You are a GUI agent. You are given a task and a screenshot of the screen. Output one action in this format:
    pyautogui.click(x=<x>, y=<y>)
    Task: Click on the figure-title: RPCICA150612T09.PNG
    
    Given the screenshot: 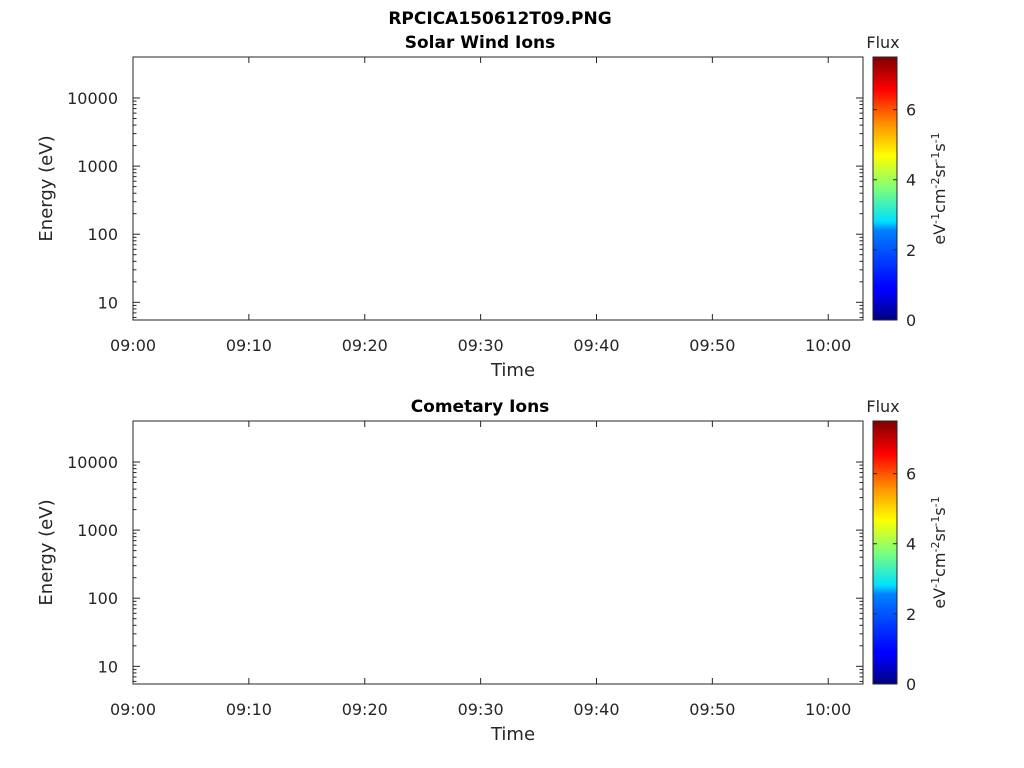 What is the action you would take?
    pyautogui.click(x=499, y=19)
    